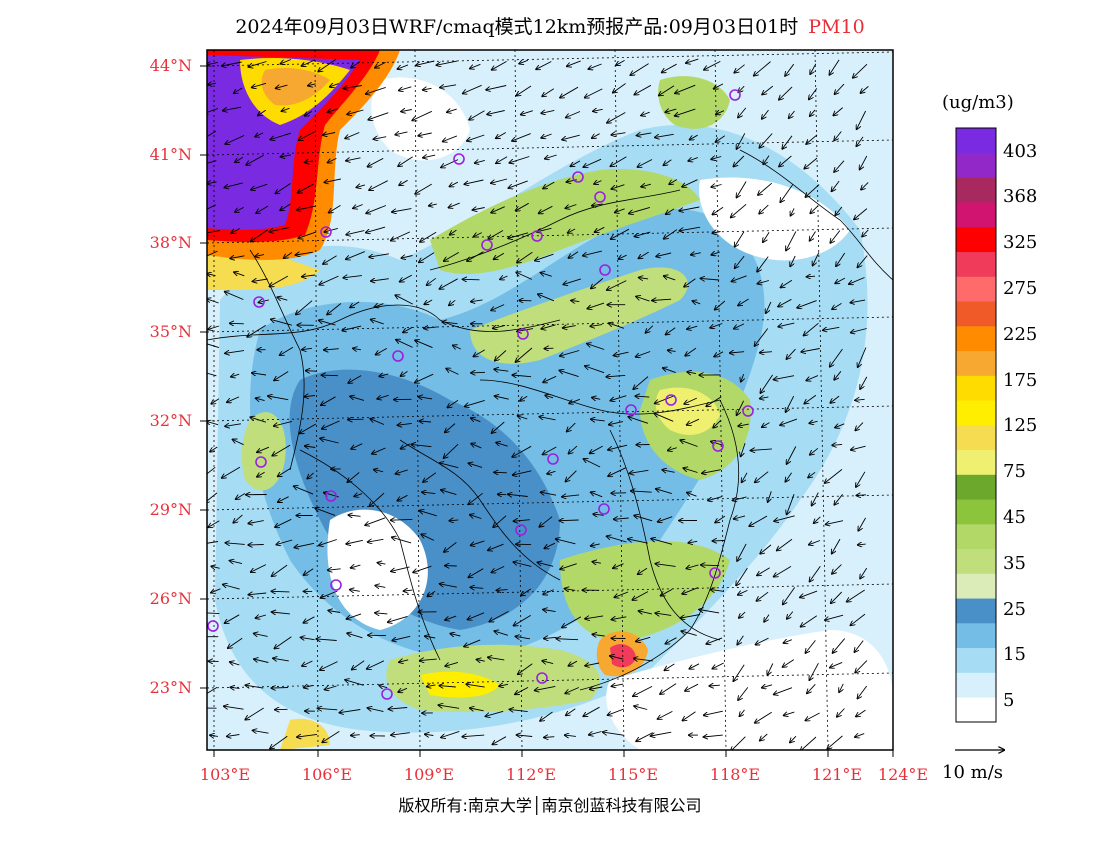 Image resolution: width=1100 pixels, height=850 pixels. What do you see at coordinates (976, 289) in the screenshot?
I see `colorbar-swatch` at bounding box center [976, 289].